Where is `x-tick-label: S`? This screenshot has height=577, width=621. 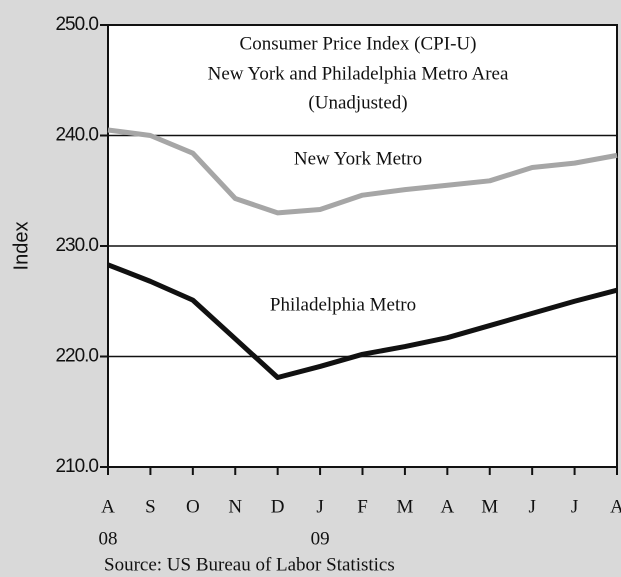
x-tick-label: S is located at coordinates (150, 506).